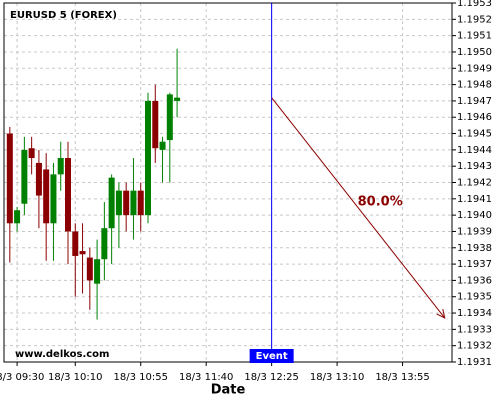 This screenshot has height=400, width=500. What do you see at coordinates (474, 329) in the screenshot?
I see `y-tick-label: 1.1933` at bounding box center [474, 329].